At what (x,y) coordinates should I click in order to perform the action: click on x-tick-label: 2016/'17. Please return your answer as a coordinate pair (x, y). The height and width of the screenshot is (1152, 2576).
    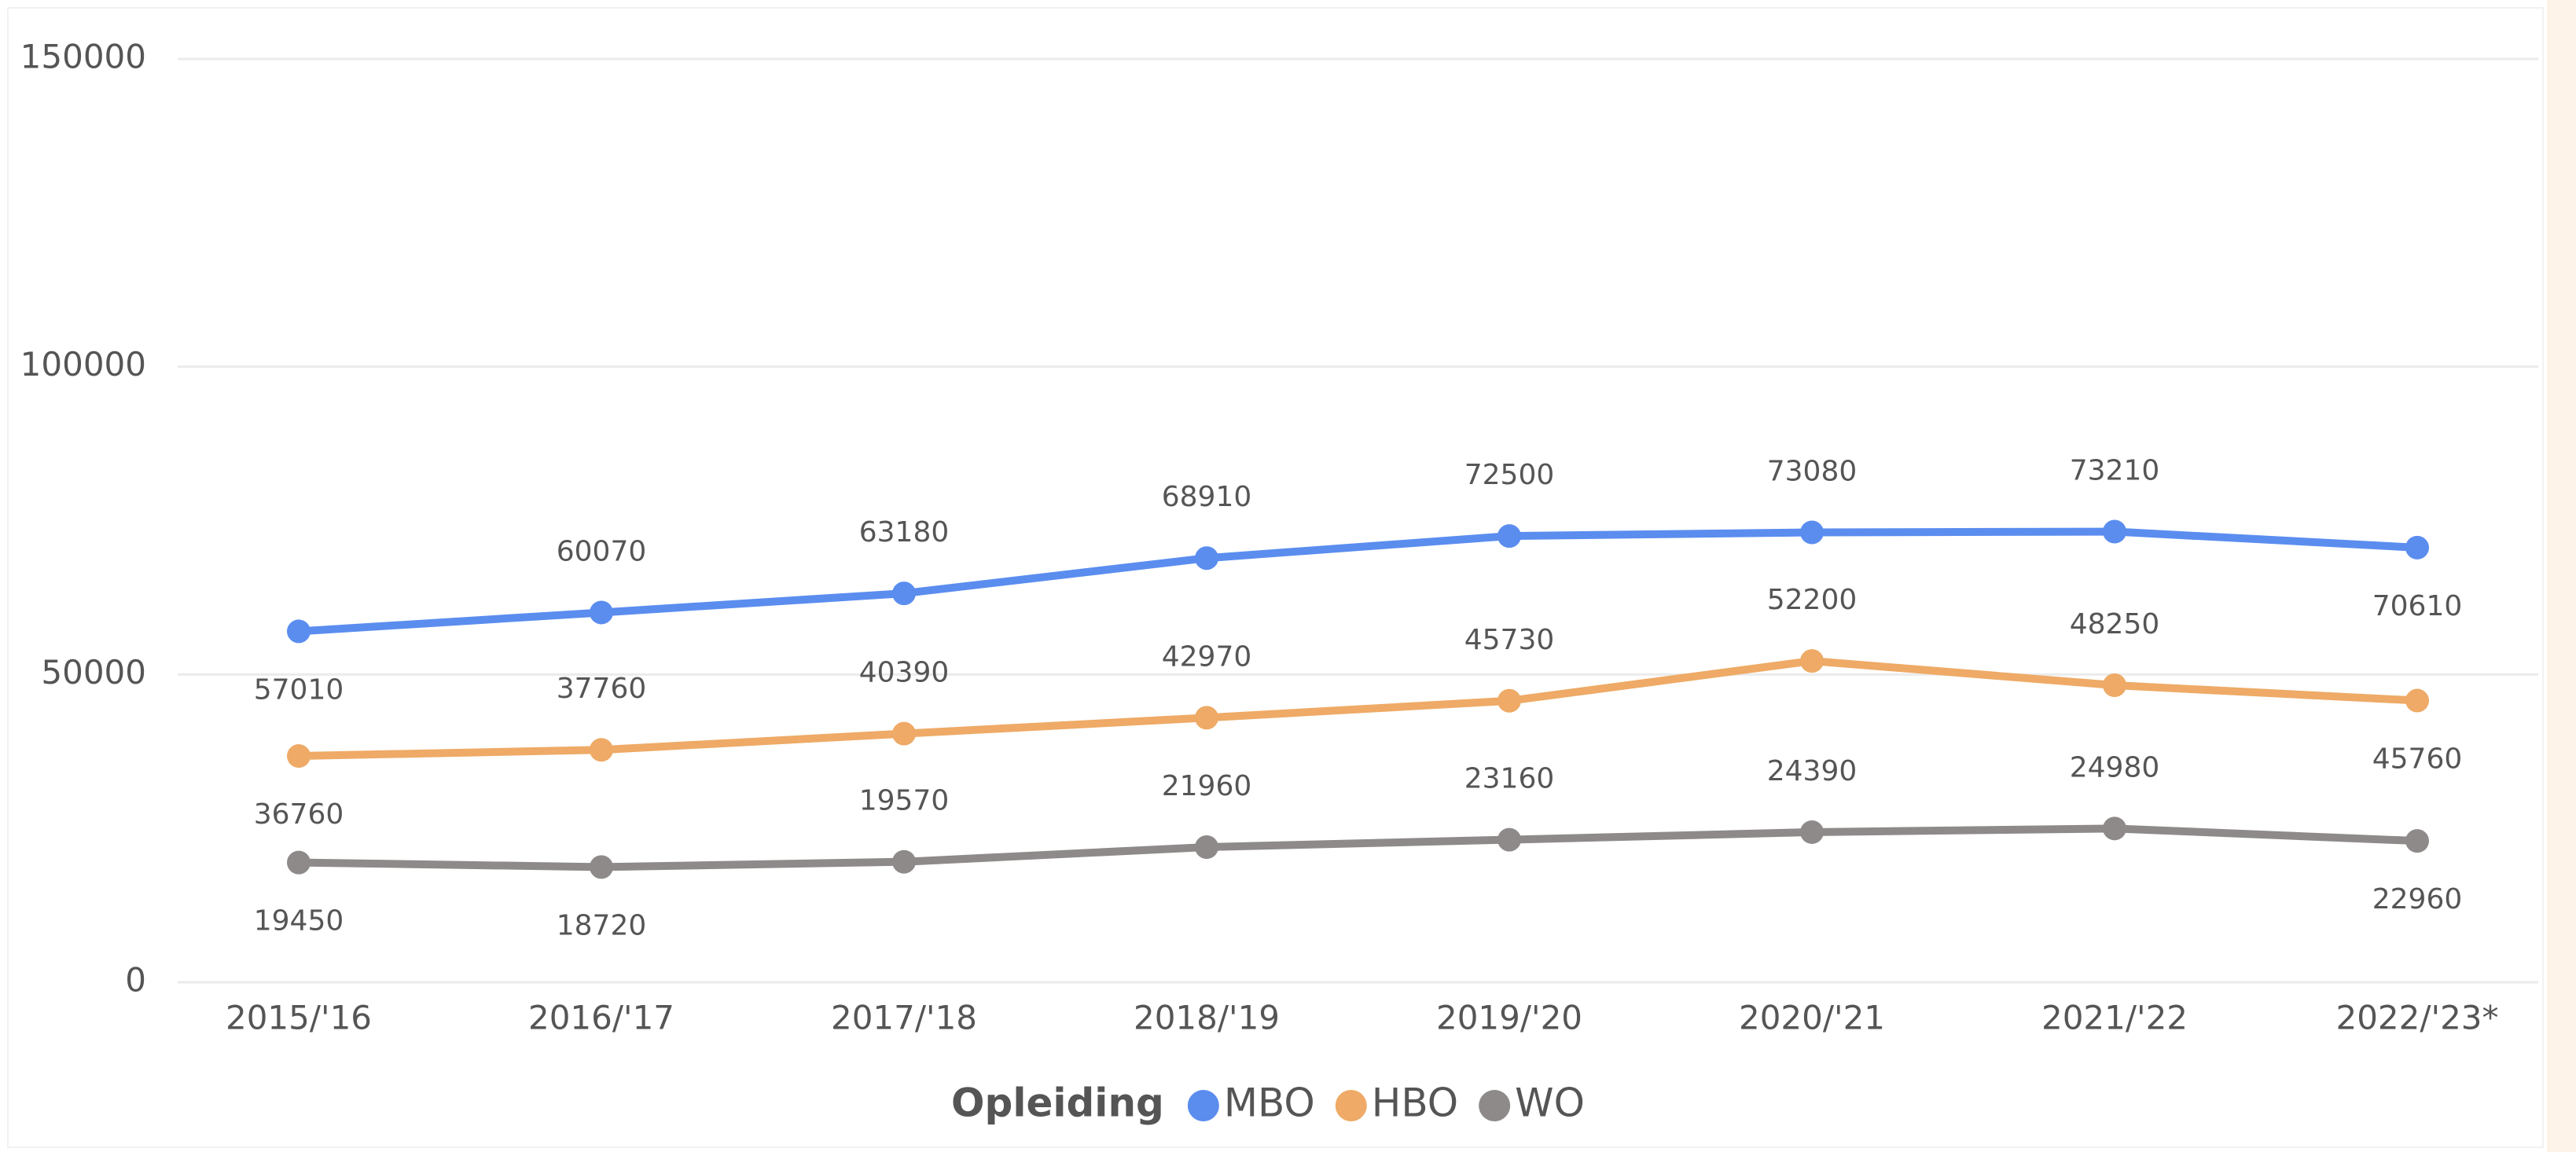
    Looking at the image, I should click on (601, 1018).